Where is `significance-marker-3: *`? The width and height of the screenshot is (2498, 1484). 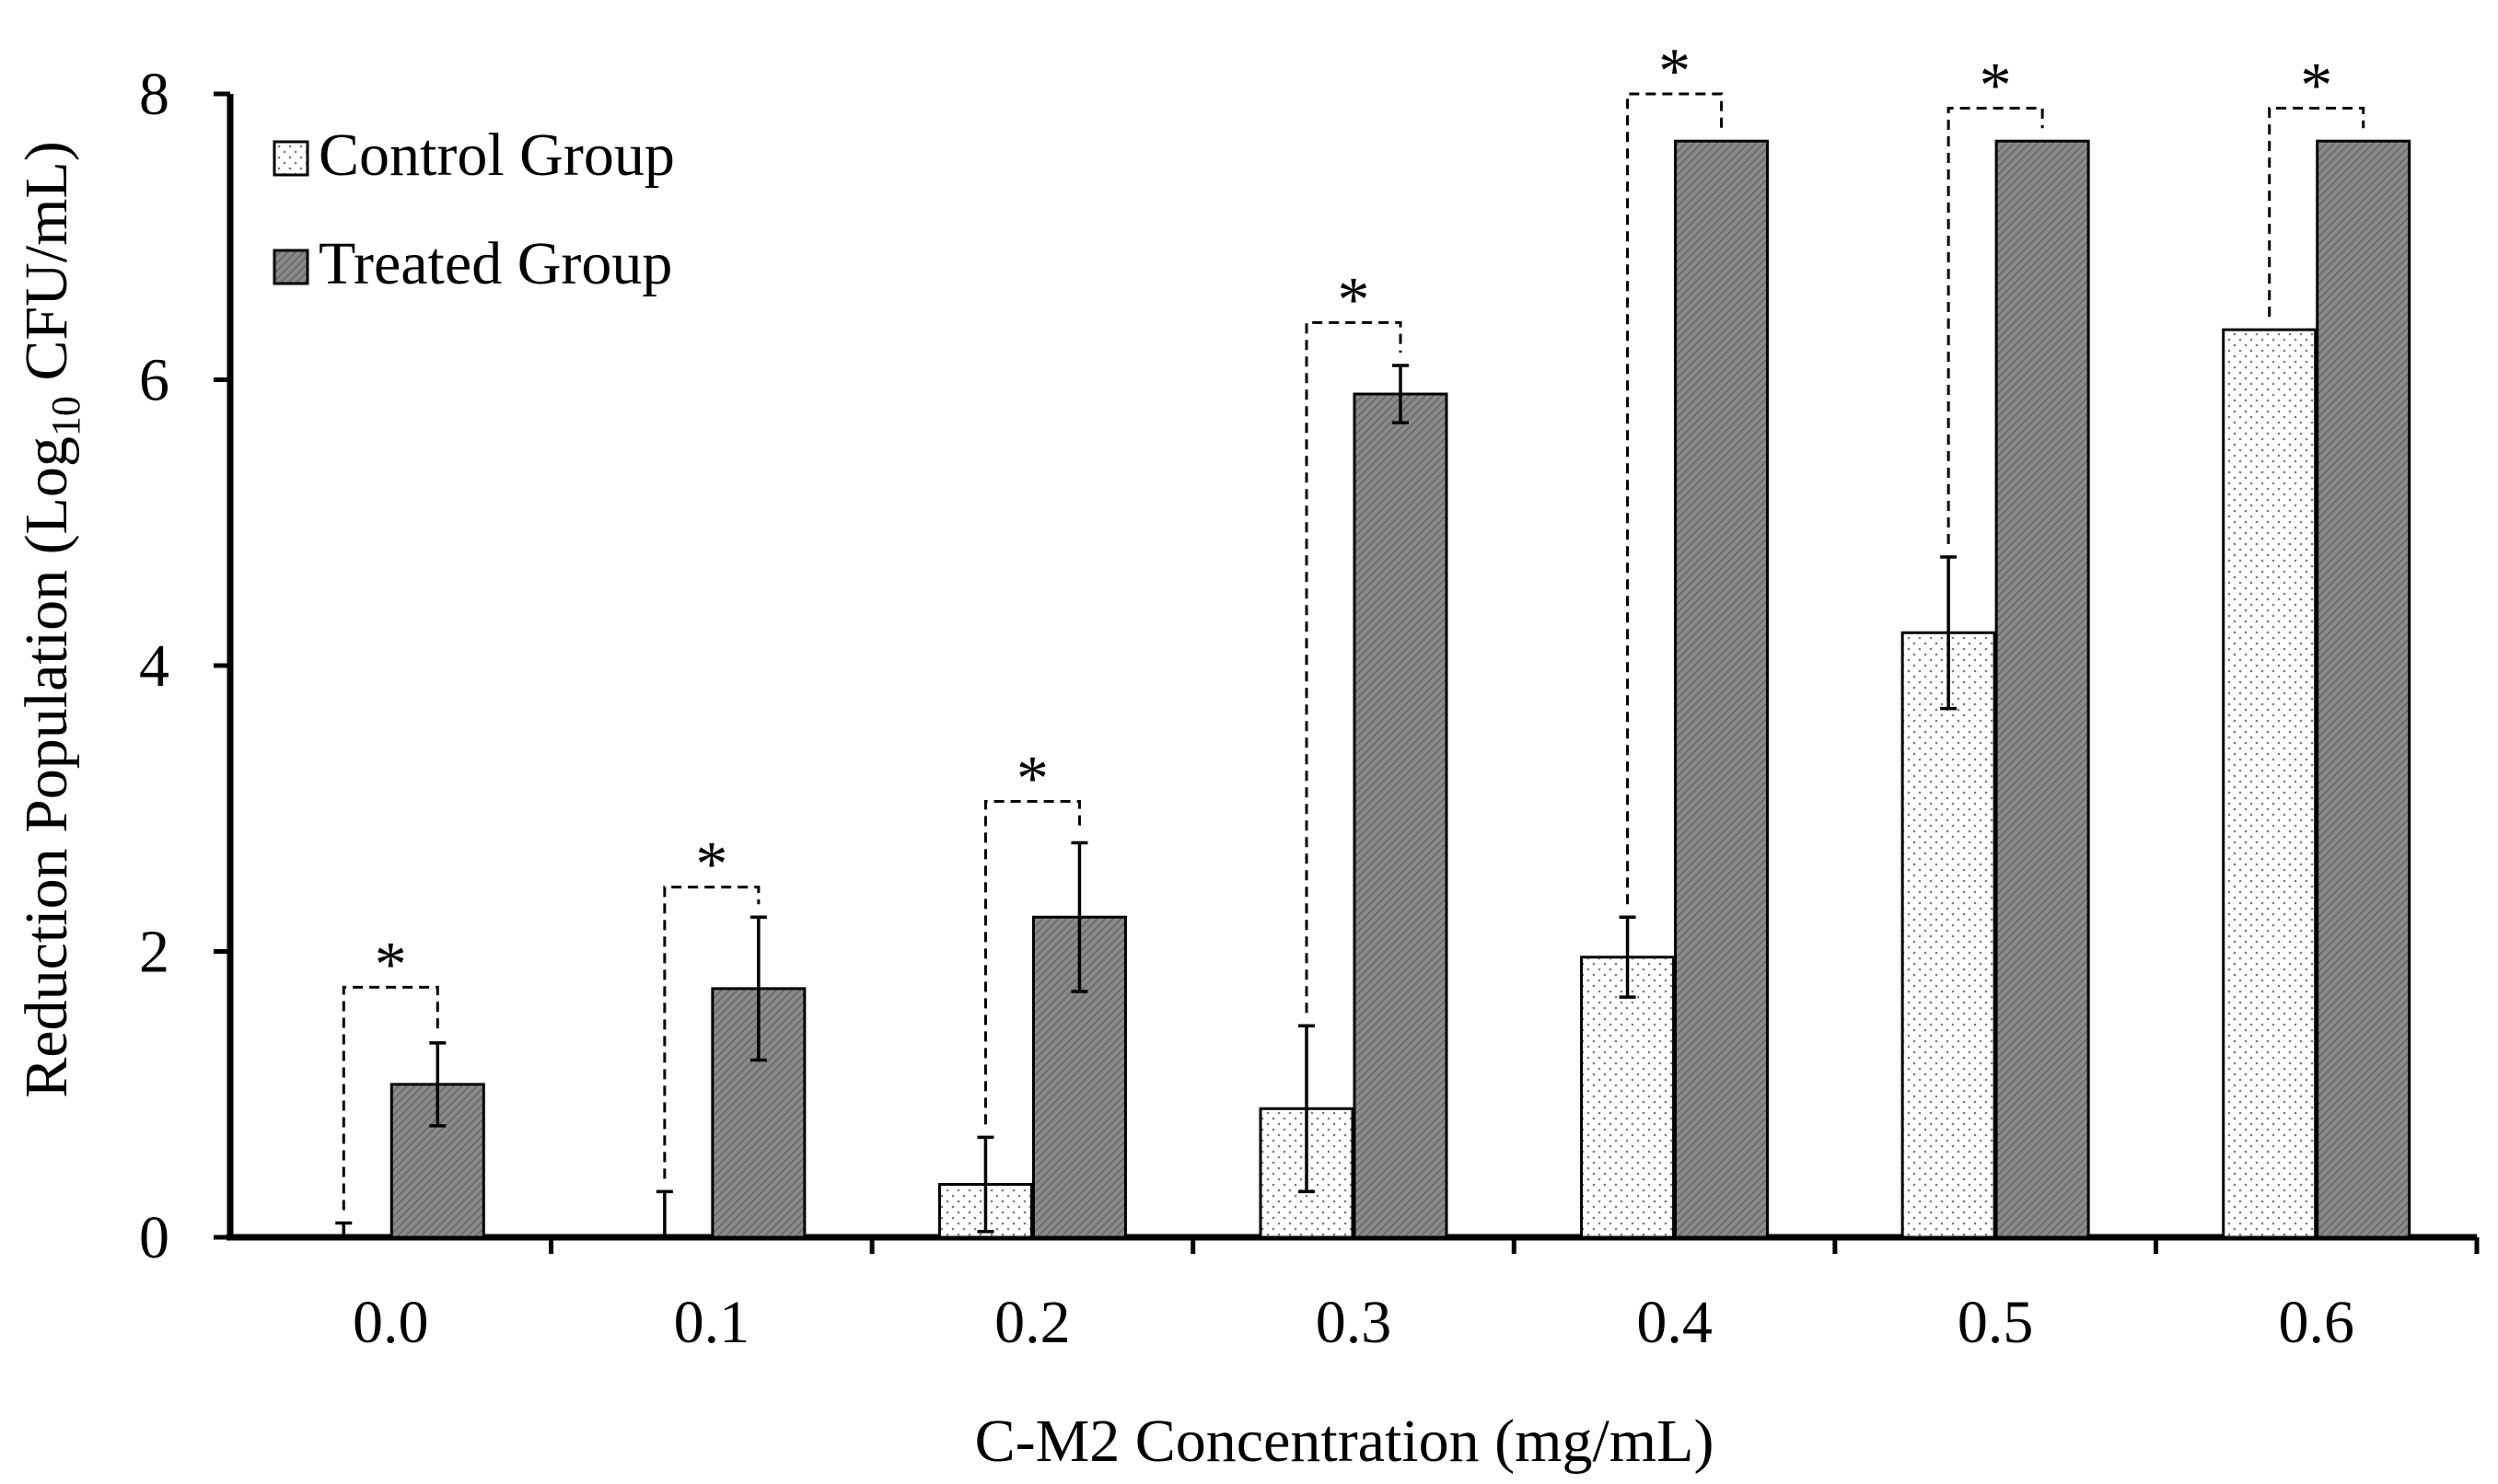 significance-marker-3: * is located at coordinates (1354, 299).